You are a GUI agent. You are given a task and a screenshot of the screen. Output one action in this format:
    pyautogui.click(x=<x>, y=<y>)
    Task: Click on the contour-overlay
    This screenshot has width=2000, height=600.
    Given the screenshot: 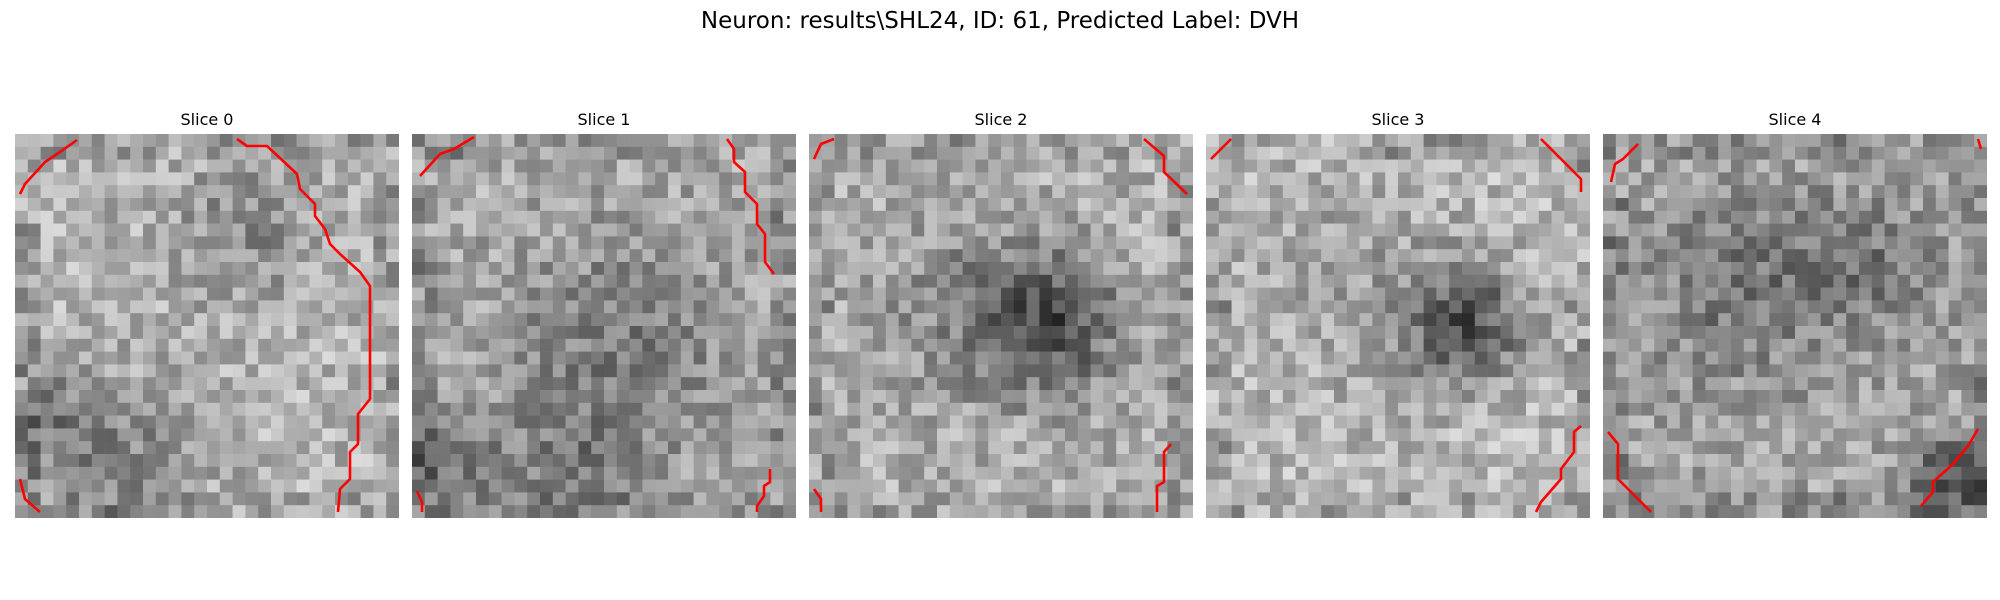 What is the action you would take?
    pyautogui.click(x=29, y=495)
    